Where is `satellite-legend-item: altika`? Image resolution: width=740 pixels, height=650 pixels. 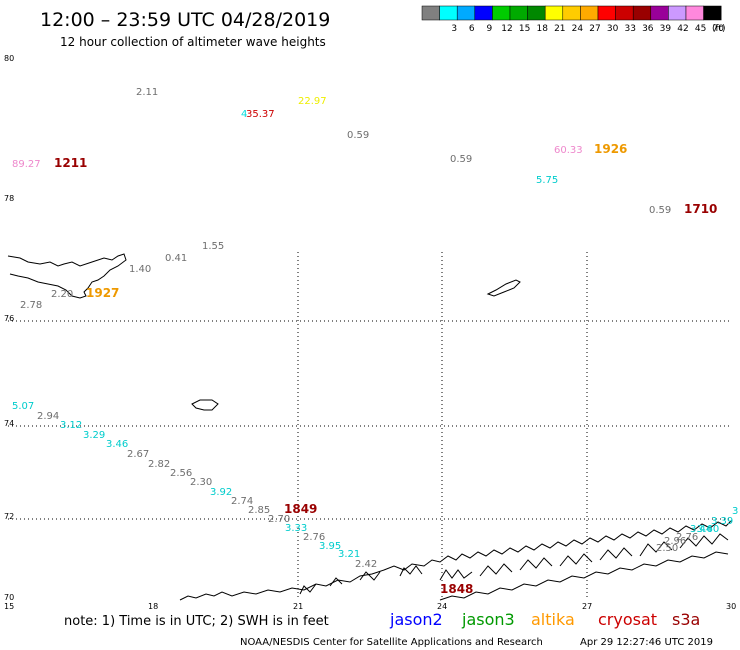 satellite-legend-item: altika is located at coordinates (553, 619).